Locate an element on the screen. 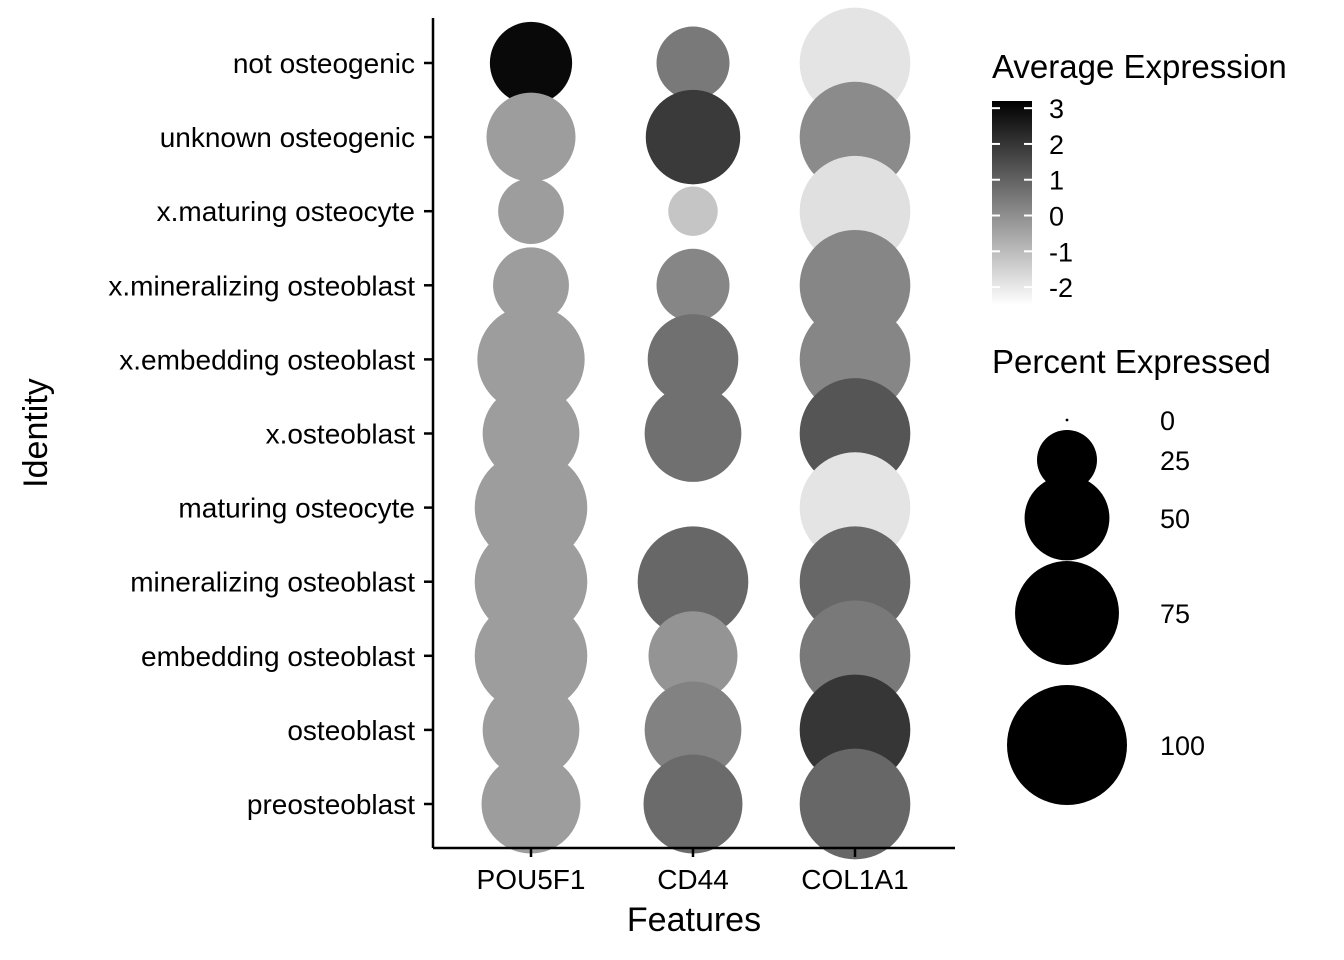 This screenshot has width=1344, height=960. y-tick-label-x-embedding-osteoblast: x.embedding osteoblast is located at coordinates (267, 359).